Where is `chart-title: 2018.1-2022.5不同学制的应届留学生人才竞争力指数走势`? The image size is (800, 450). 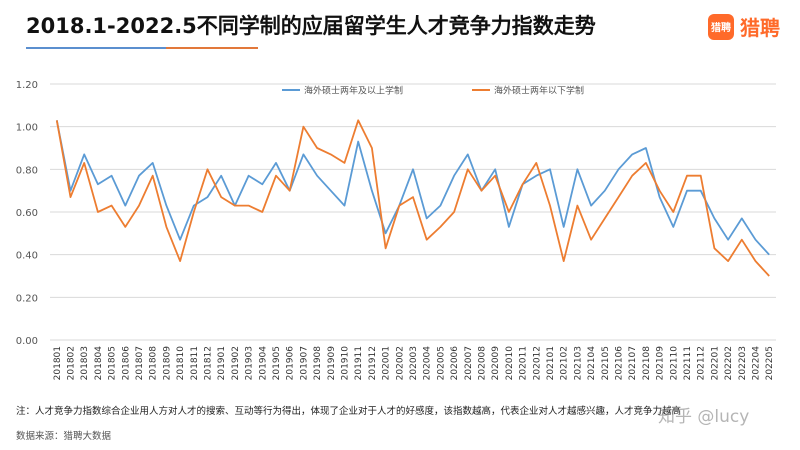
chart-title: 2018.1-2022.5不同学制的应届留学生人才竞争力指数走势 is located at coordinates (311, 26).